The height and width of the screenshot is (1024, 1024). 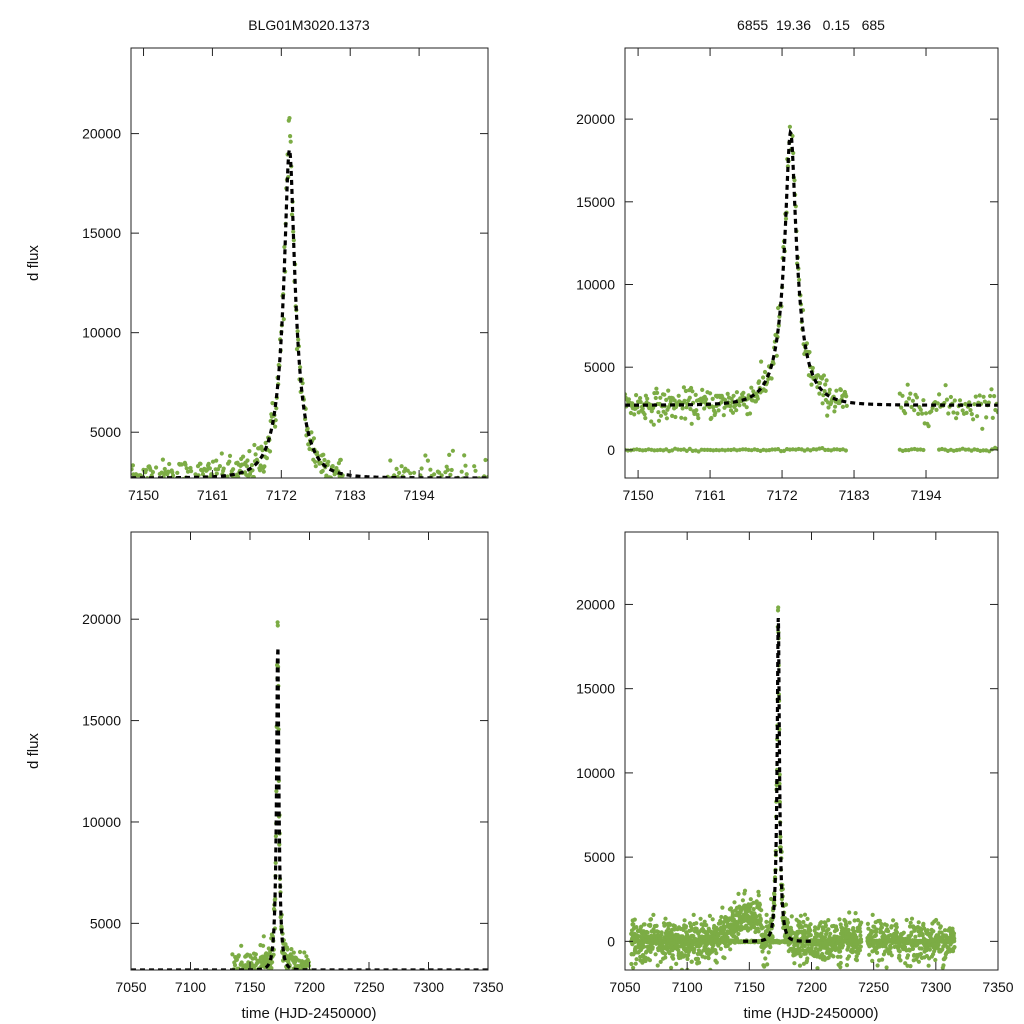 What do you see at coordinates (350, 495) in the screenshot?
I see `x-tick-label: 7183` at bounding box center [350, 495].